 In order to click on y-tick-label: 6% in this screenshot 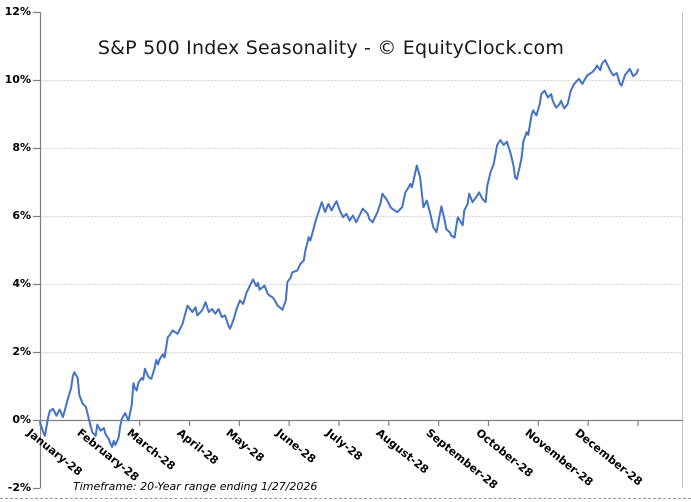, I will do `click(21, 215)`.